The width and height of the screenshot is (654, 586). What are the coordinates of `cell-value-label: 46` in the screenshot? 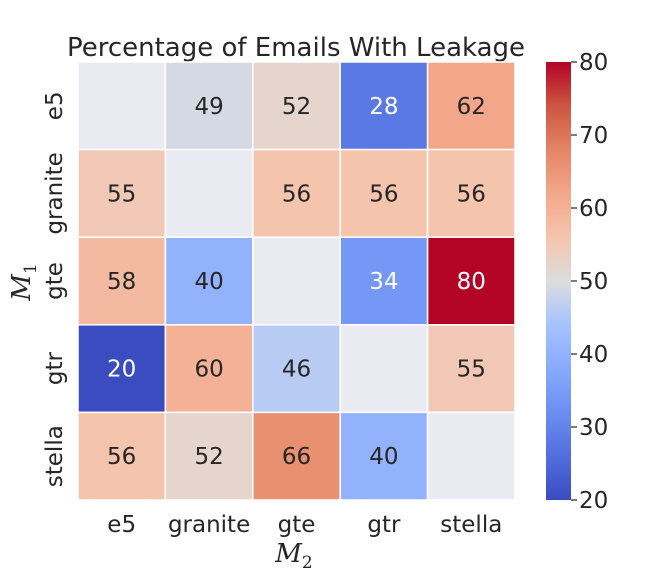 It's located at (296, 370).